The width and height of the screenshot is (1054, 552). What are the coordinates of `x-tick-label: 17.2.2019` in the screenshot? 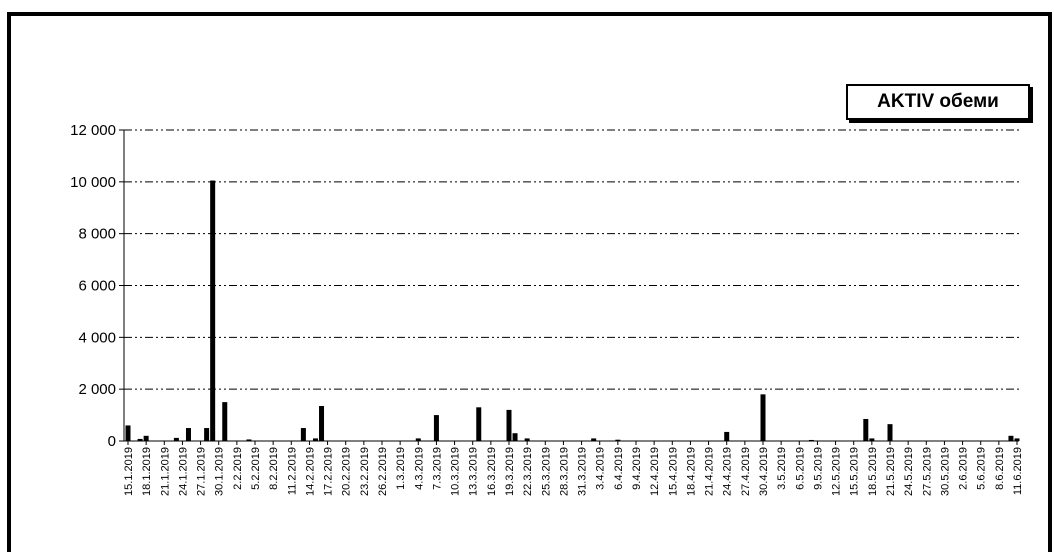 It's located at (329, 471).